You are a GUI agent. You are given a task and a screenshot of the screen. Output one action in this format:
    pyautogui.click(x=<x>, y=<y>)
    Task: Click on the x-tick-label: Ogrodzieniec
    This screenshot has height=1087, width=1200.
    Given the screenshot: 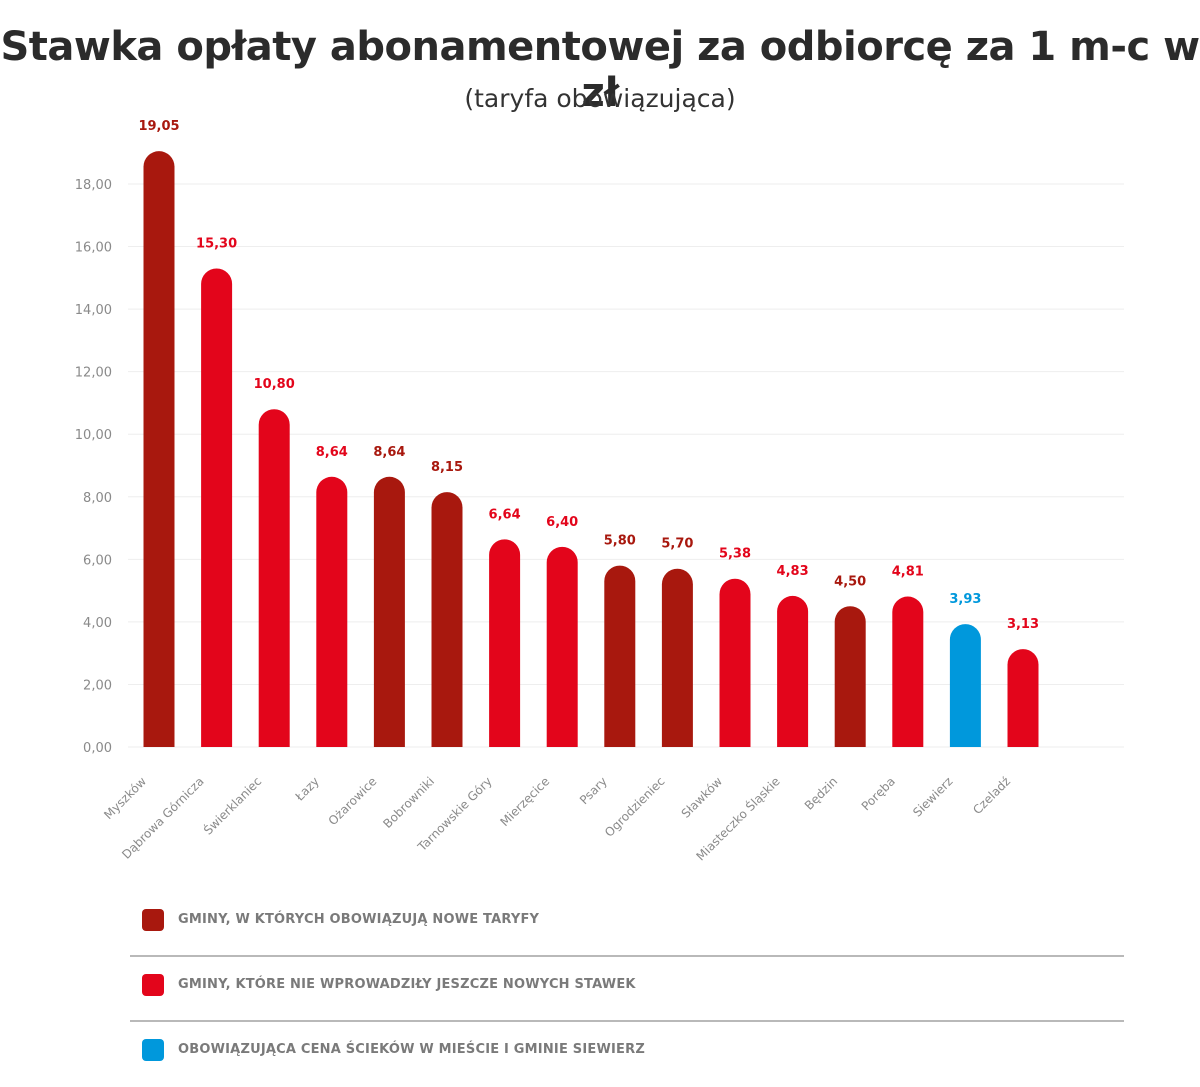 What is the action you would take?
    pyautogui.click(x=635, y=807)
    